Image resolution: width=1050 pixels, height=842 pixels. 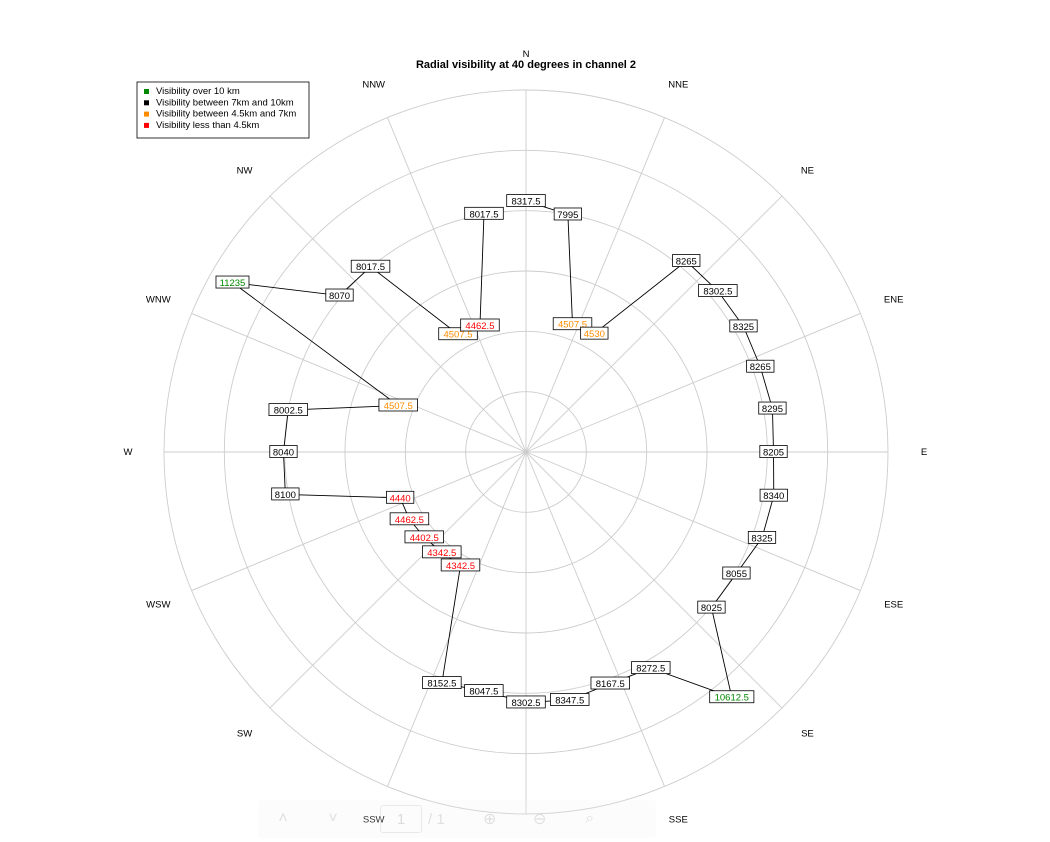 What do you see at coordinates (678, 84) in the screenshot?
I see `direction-label: NNE` at bounding box center [678, 84].